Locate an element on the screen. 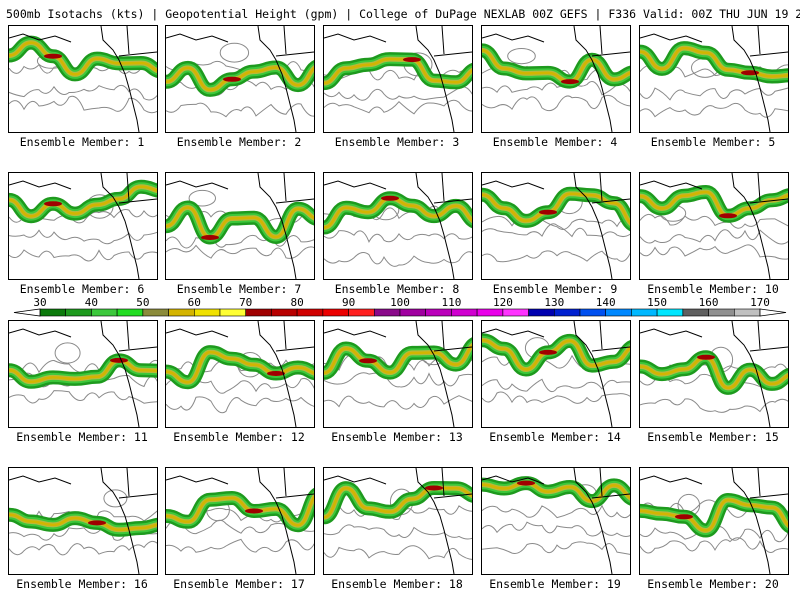  colorbar-tick-label: 120 is located at coordinates (503, 302).